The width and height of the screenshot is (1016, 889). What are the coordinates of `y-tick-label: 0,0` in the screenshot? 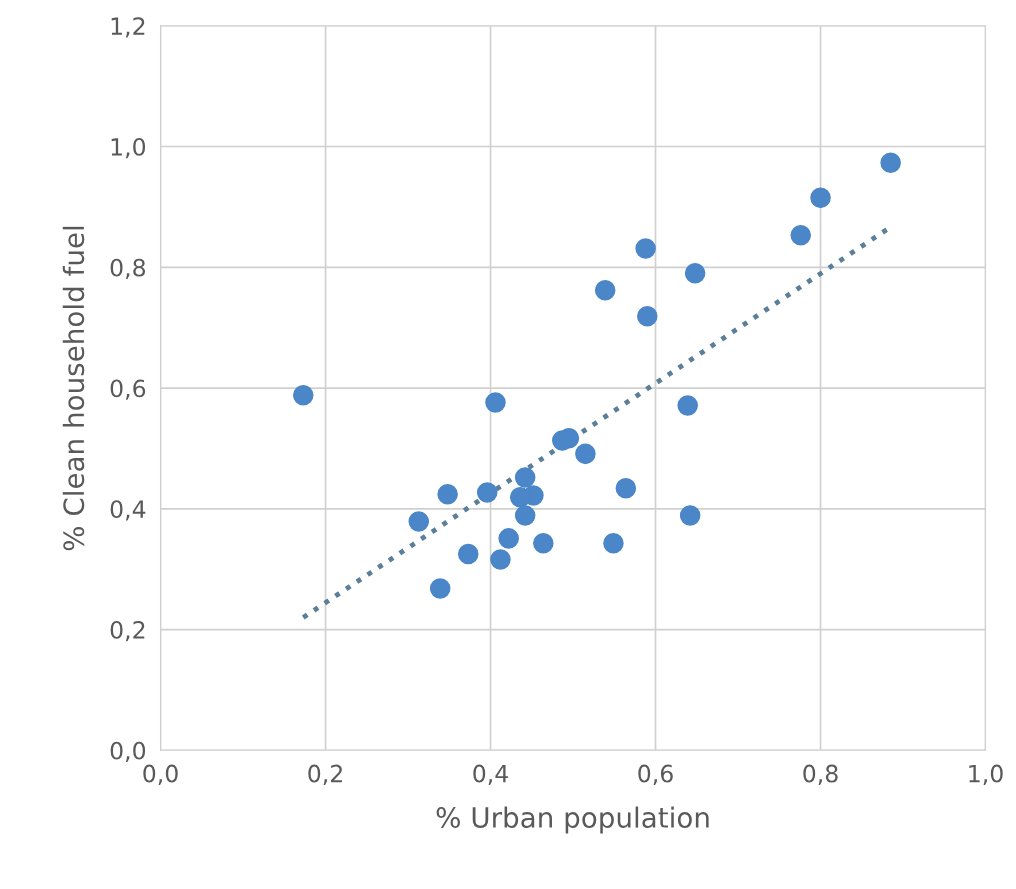 It's located at (128, 752).